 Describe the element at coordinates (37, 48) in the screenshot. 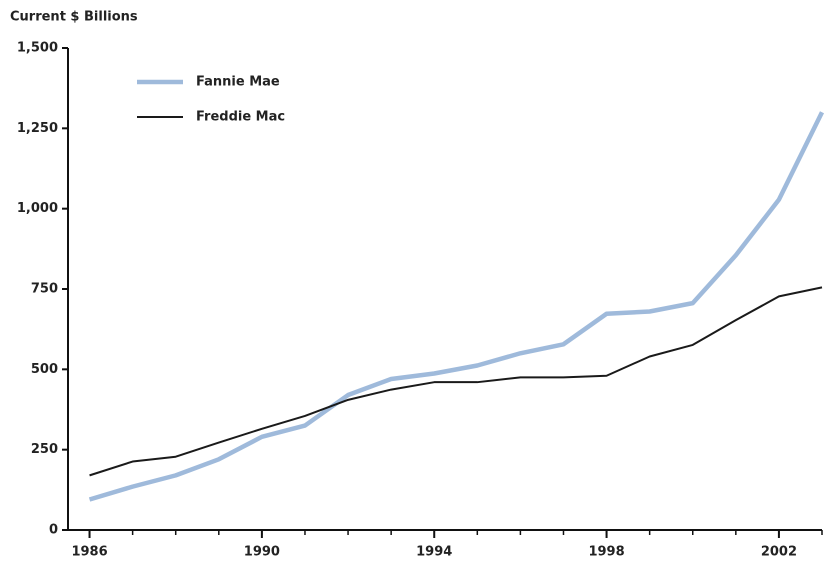

I see `y-tick-label: 1,500` at that location.